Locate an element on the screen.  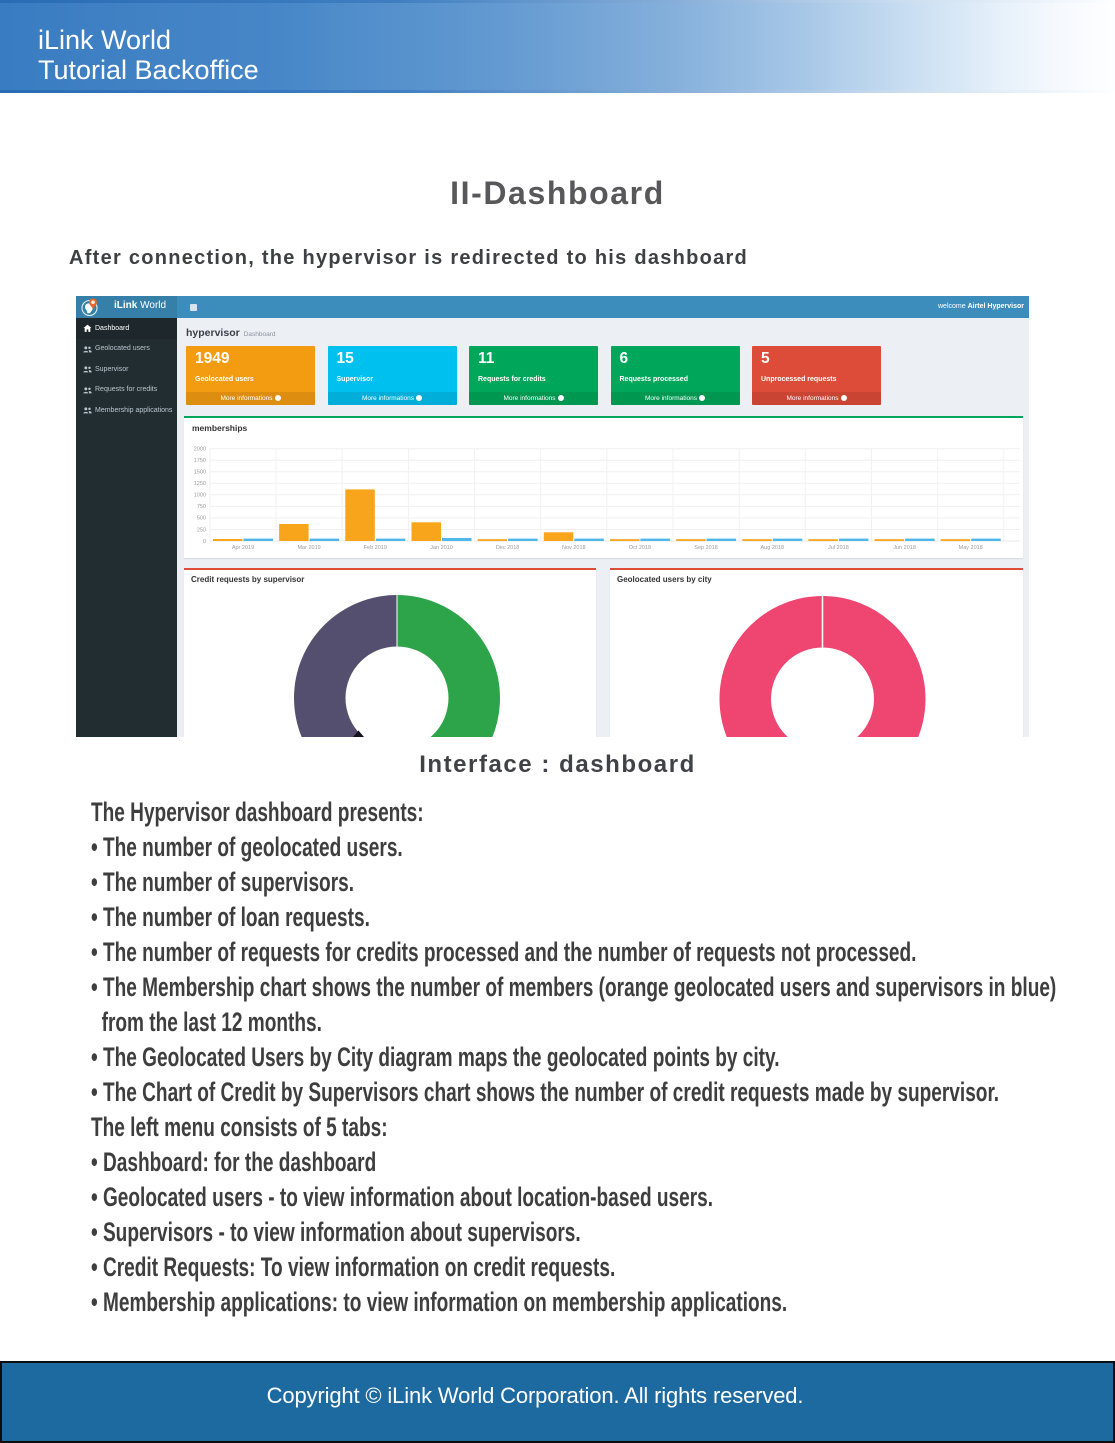
svg-text: Mar 2019 is located at coordinates (308, 548).